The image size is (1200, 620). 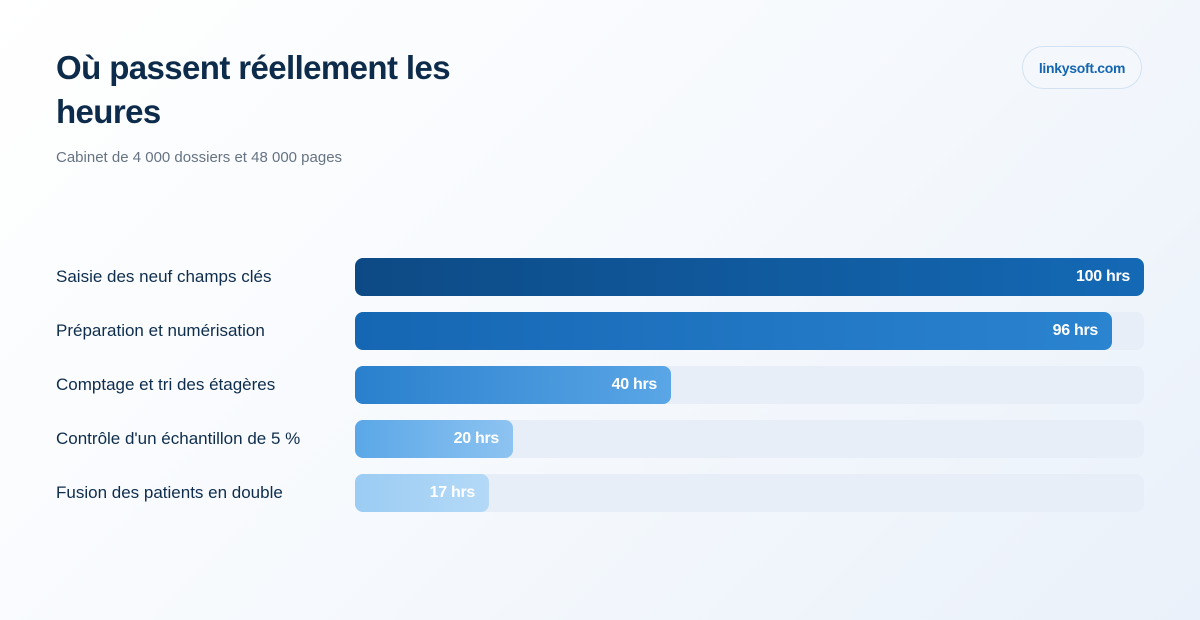 What do you see at coordinates (749, 385) in the screenshot?
I see `bar-track: 40 hrs` at bounding box center [749, 385].